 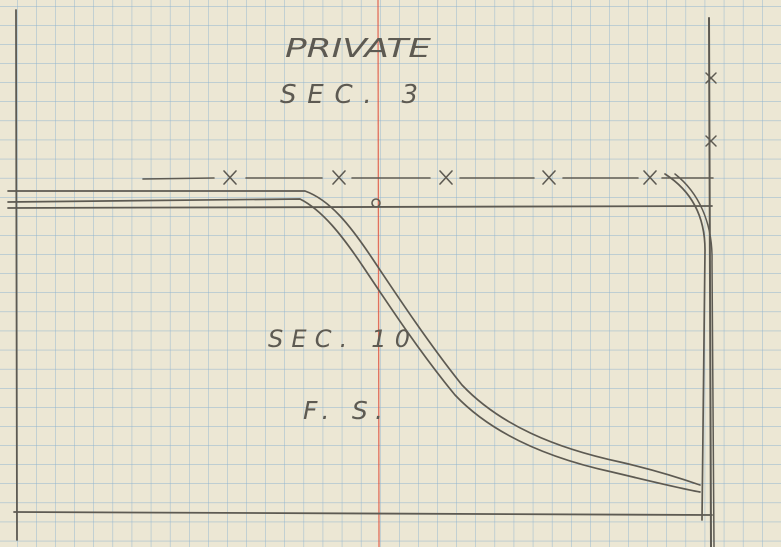 I want to click on section-line-top, so click(x=360, y=207).